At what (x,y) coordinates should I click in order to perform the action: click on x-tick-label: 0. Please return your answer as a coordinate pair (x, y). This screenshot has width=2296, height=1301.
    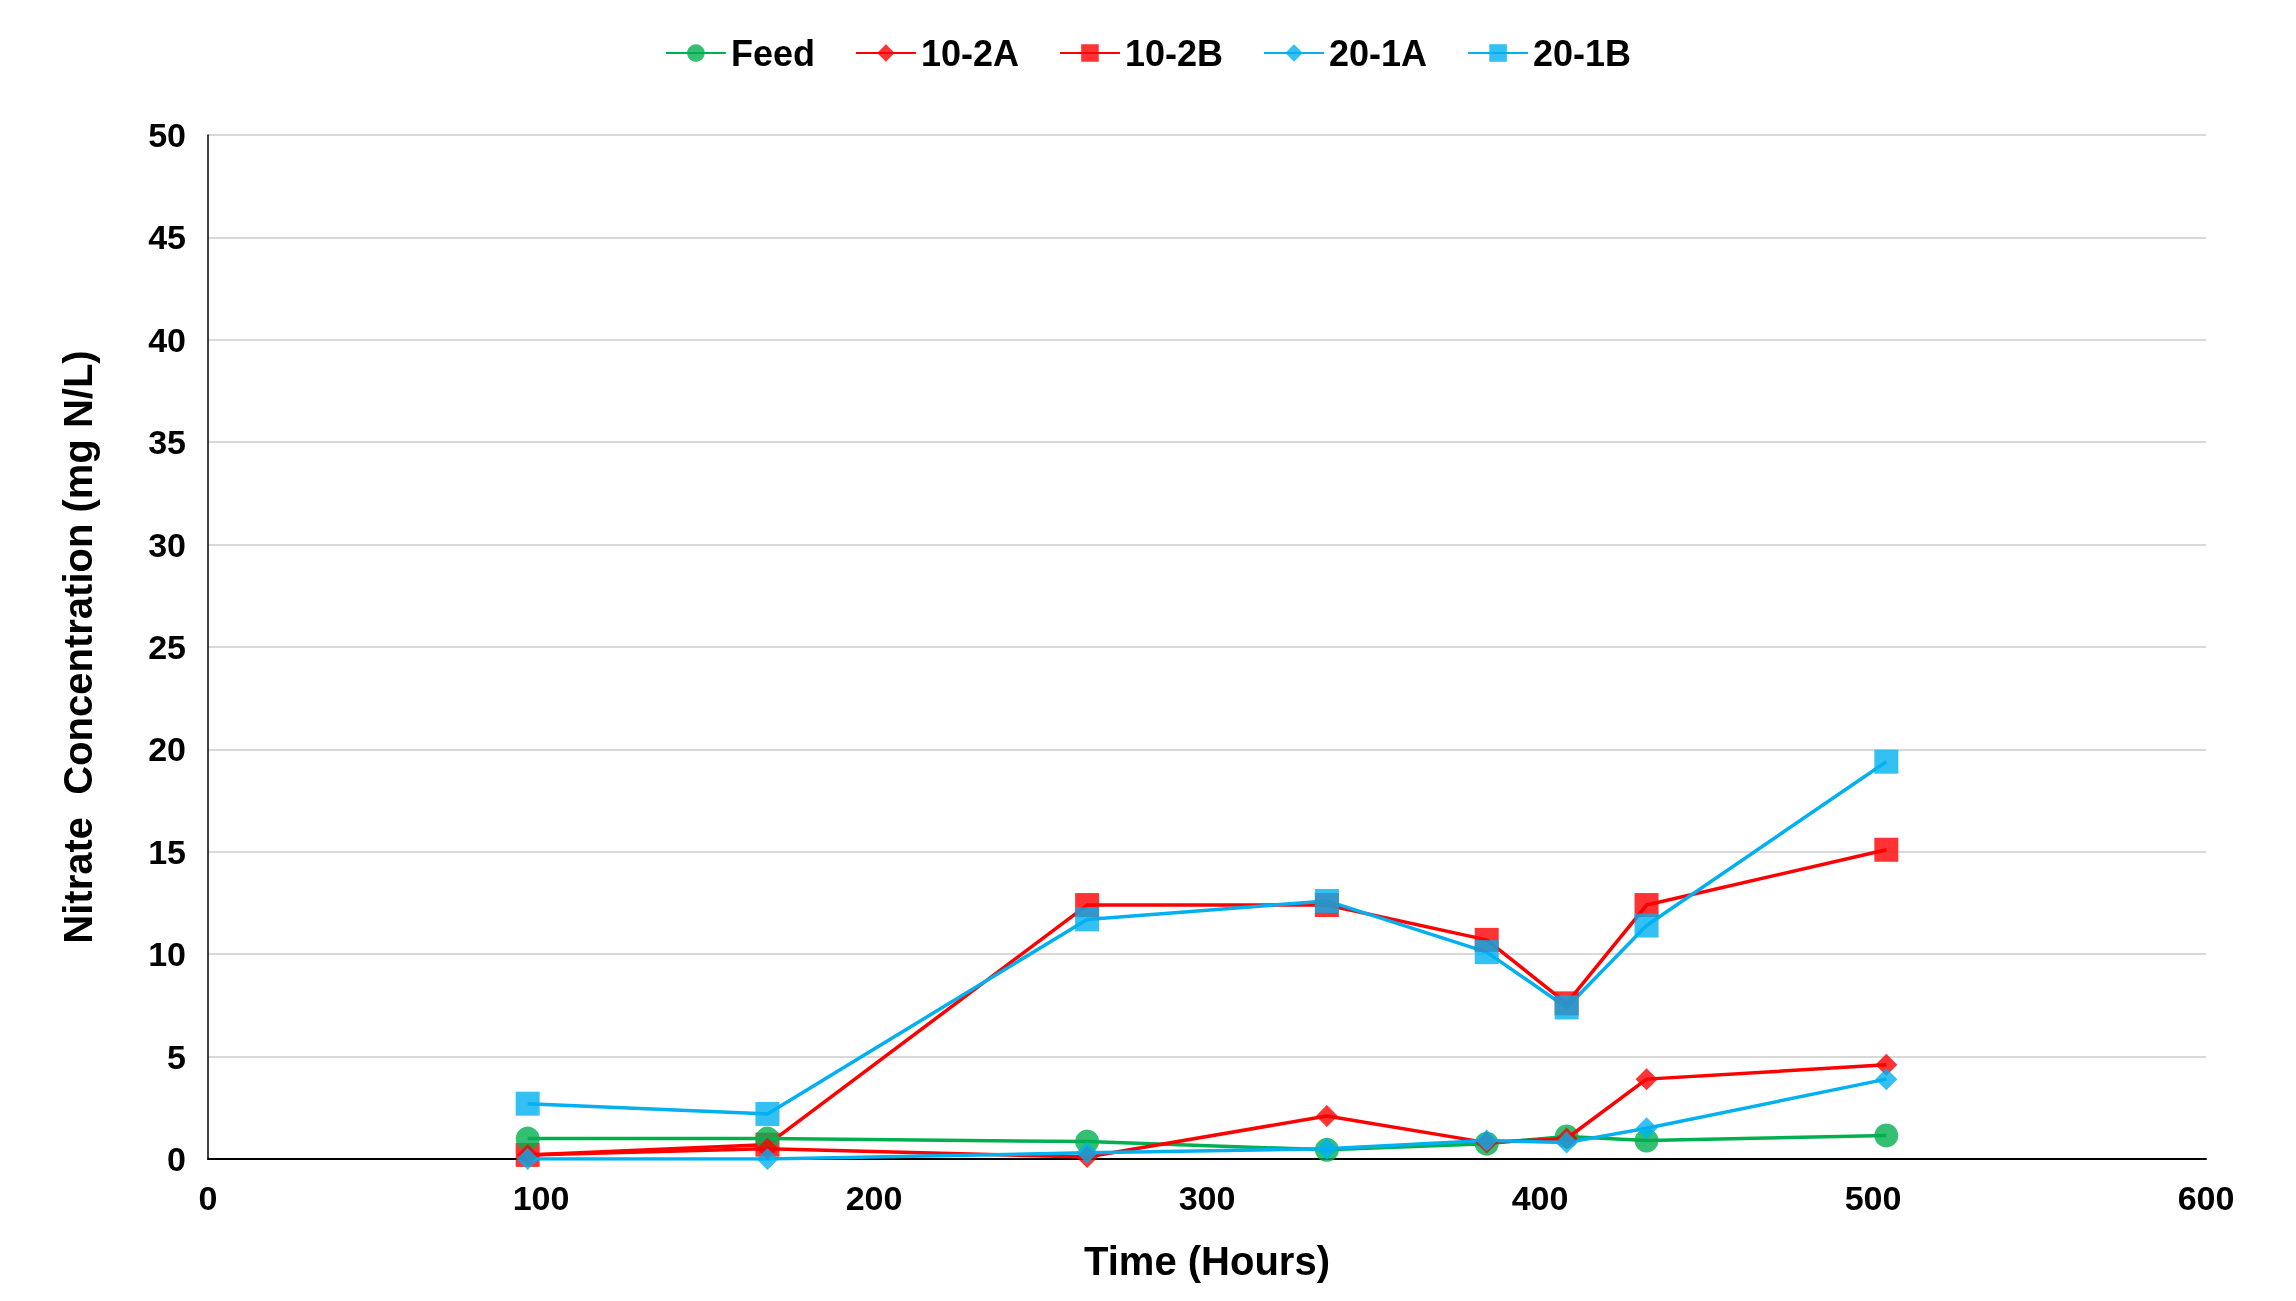
    Looking at the image, I should click on (208, 1198).